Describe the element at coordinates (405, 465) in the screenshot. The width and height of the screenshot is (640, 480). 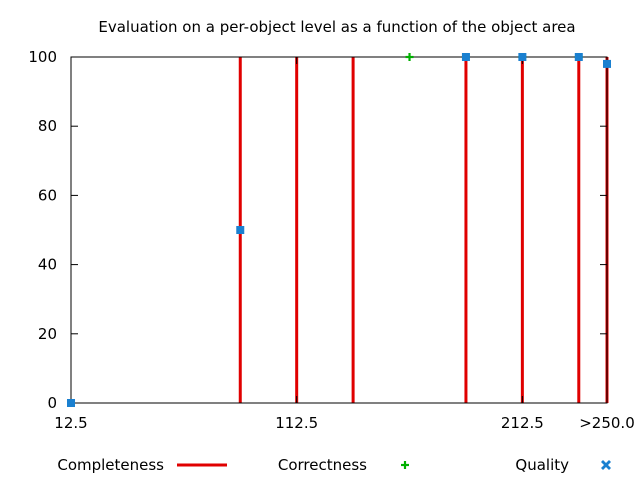
I see `legend-marker-correctness` at that location.